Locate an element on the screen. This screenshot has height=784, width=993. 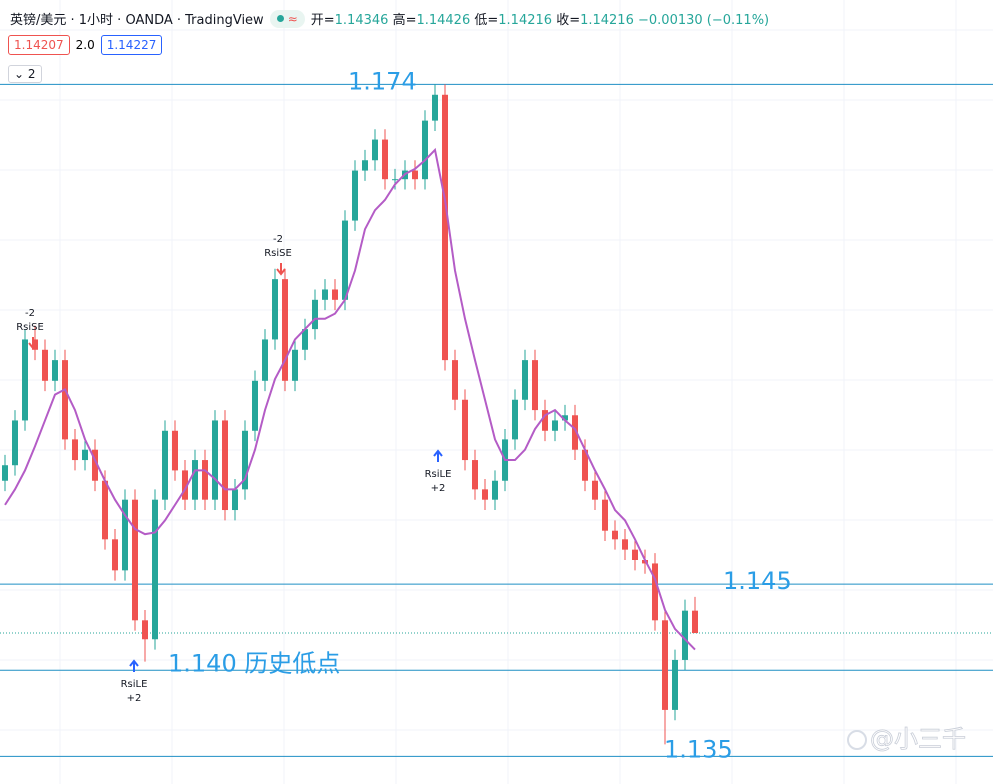
legend-key: 收= is located at coordinates (568, 20).